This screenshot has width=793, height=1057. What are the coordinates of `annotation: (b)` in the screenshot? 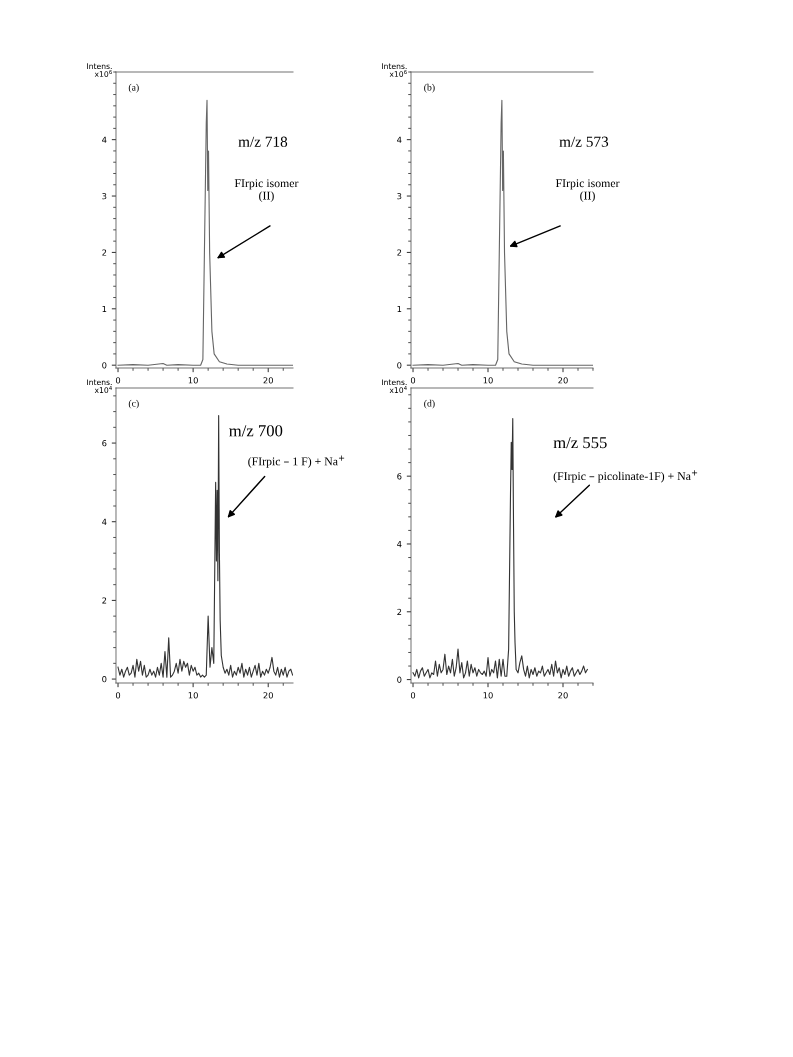 It's located at (429, 88).